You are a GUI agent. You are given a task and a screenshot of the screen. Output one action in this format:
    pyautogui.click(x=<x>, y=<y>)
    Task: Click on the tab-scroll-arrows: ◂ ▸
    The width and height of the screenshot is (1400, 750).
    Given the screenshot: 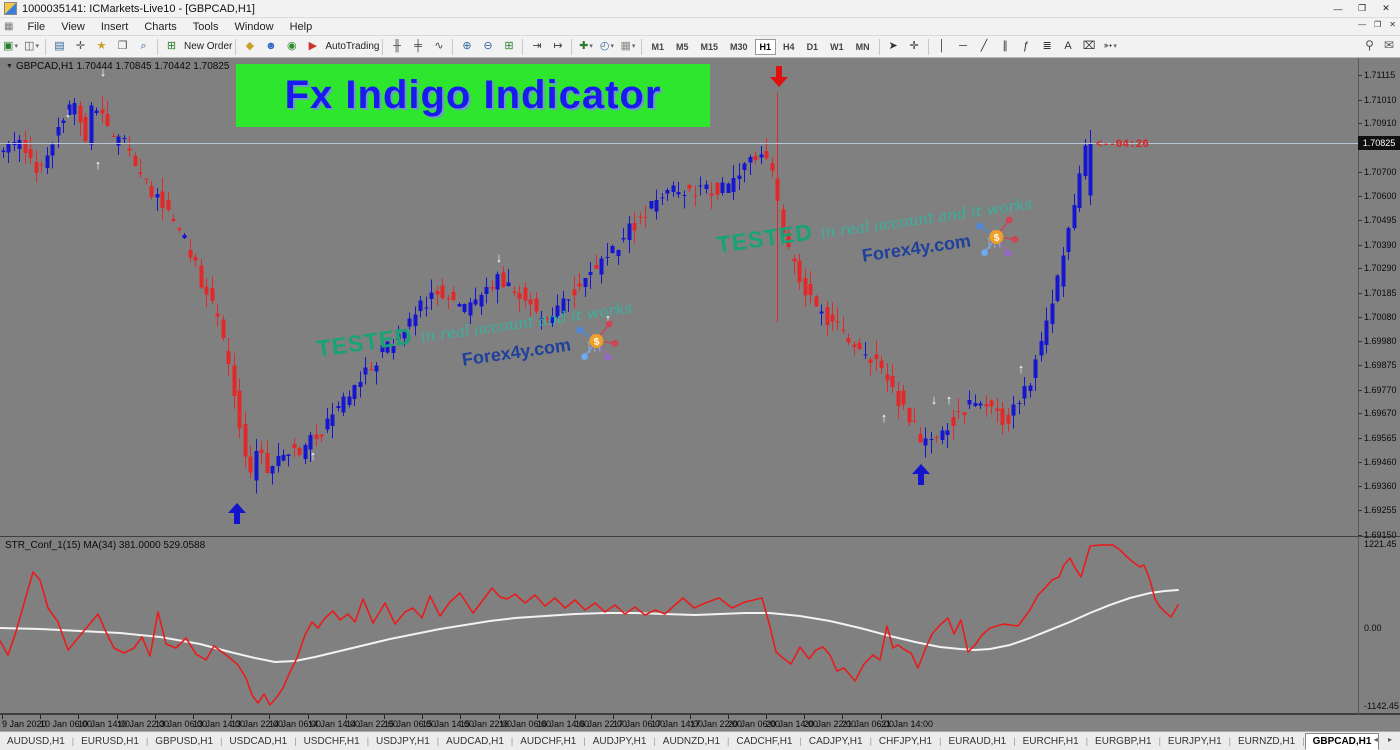 What is the action you would take?
    pyautogui.click(x=1384, y=739)
    